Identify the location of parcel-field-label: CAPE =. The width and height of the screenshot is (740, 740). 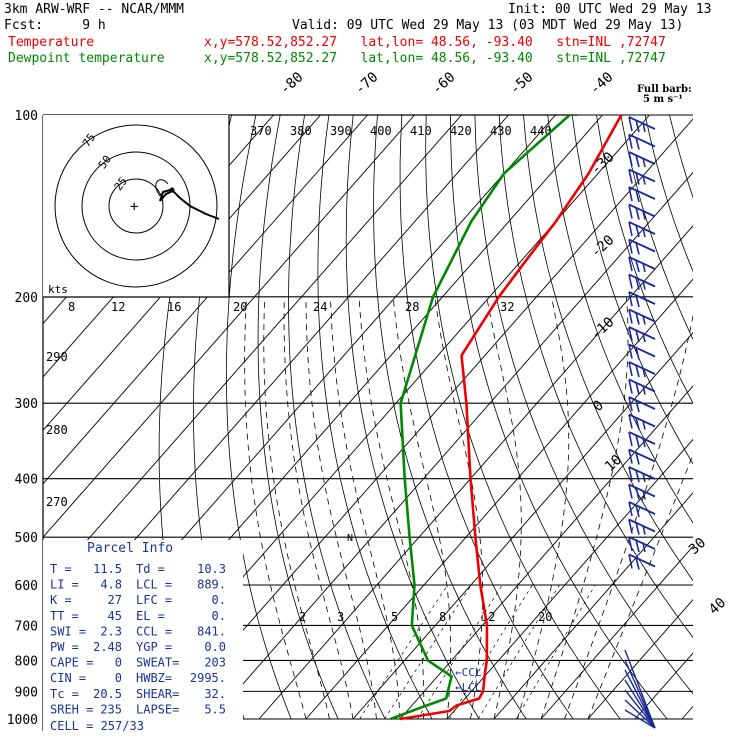
(71, 663).